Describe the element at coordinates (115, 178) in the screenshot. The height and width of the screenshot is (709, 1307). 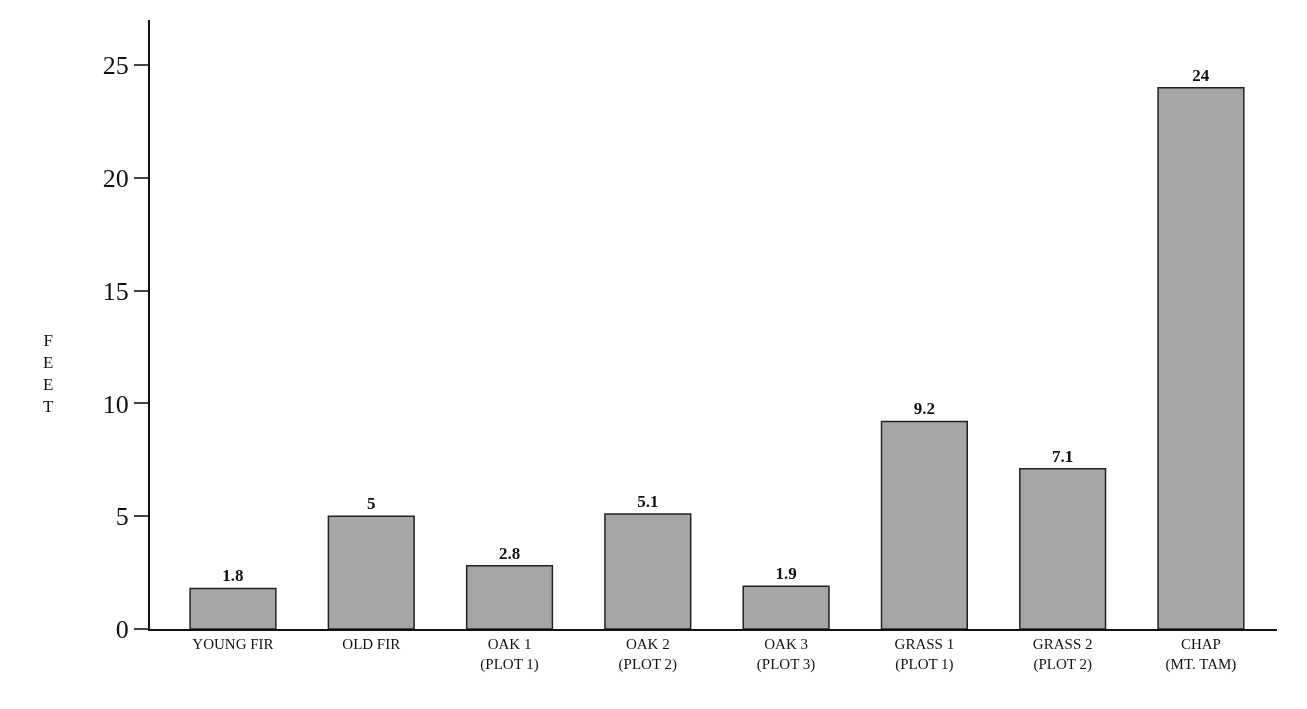
I see `y-tick-label: 20` at that location.